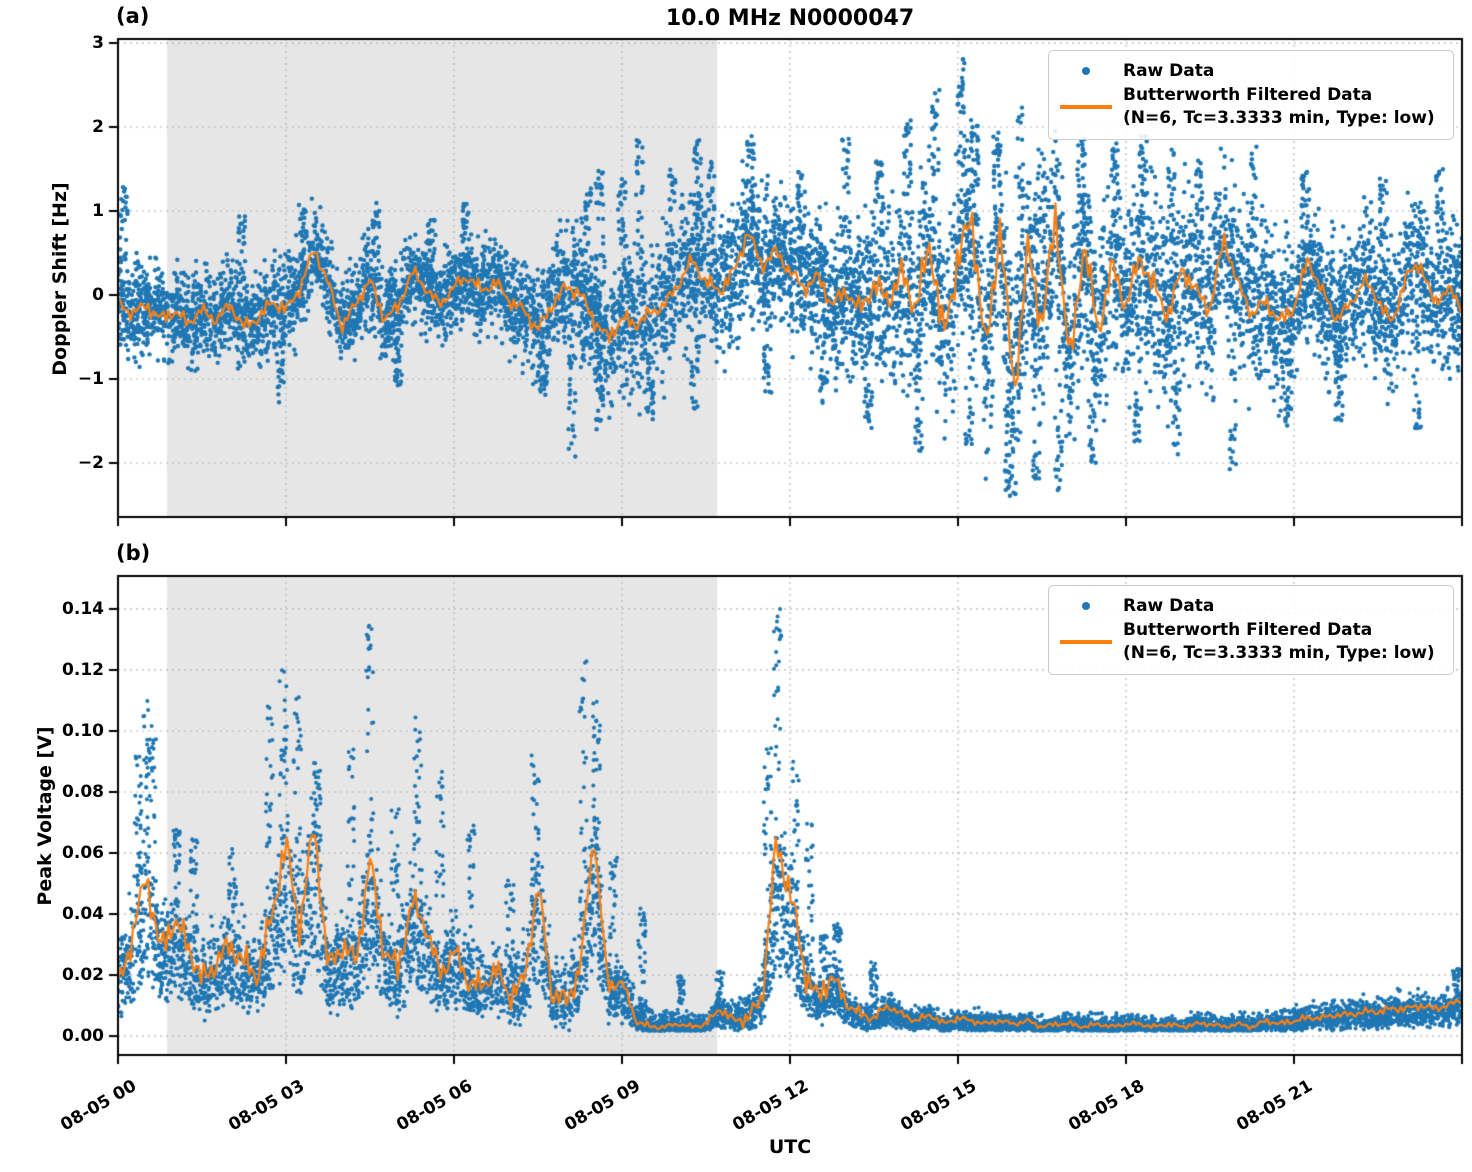 The height and width of the screenshot is (1172, 1472). I want to click on panel-a-y-axis-label: Doppler Shift [Hz], so click(60, 279).